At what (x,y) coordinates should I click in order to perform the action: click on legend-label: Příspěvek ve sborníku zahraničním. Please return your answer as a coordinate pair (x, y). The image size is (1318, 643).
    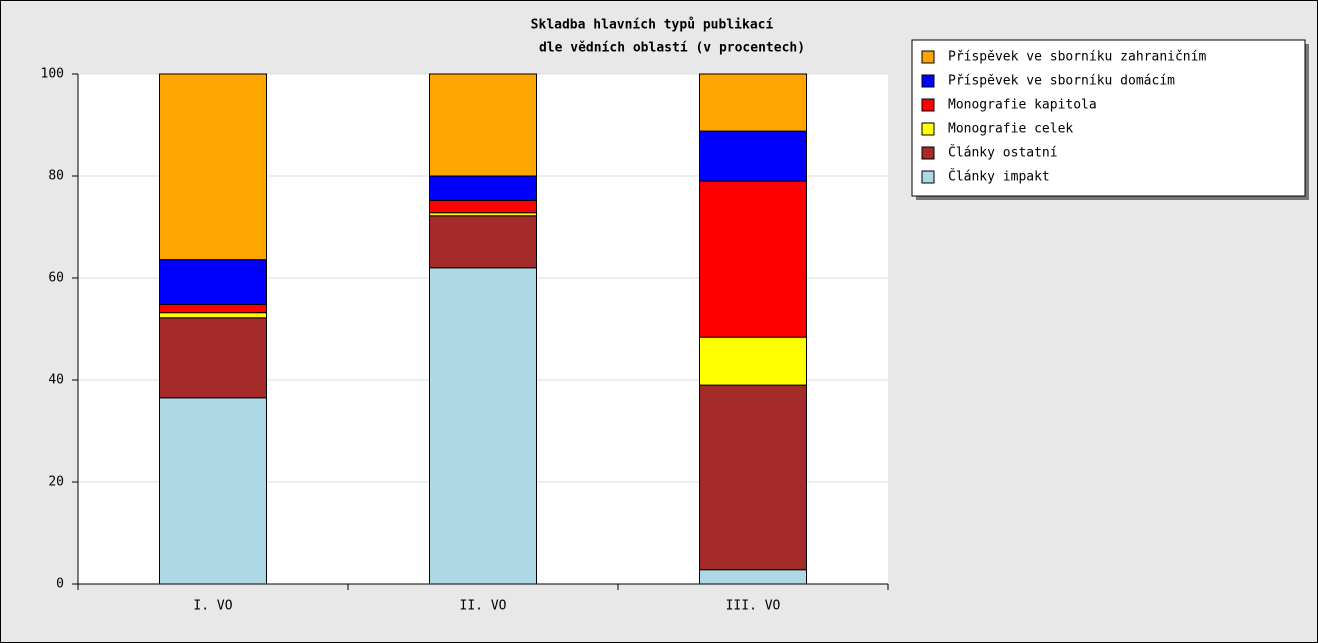
    Looking at the image, I should click on (1077, 57).